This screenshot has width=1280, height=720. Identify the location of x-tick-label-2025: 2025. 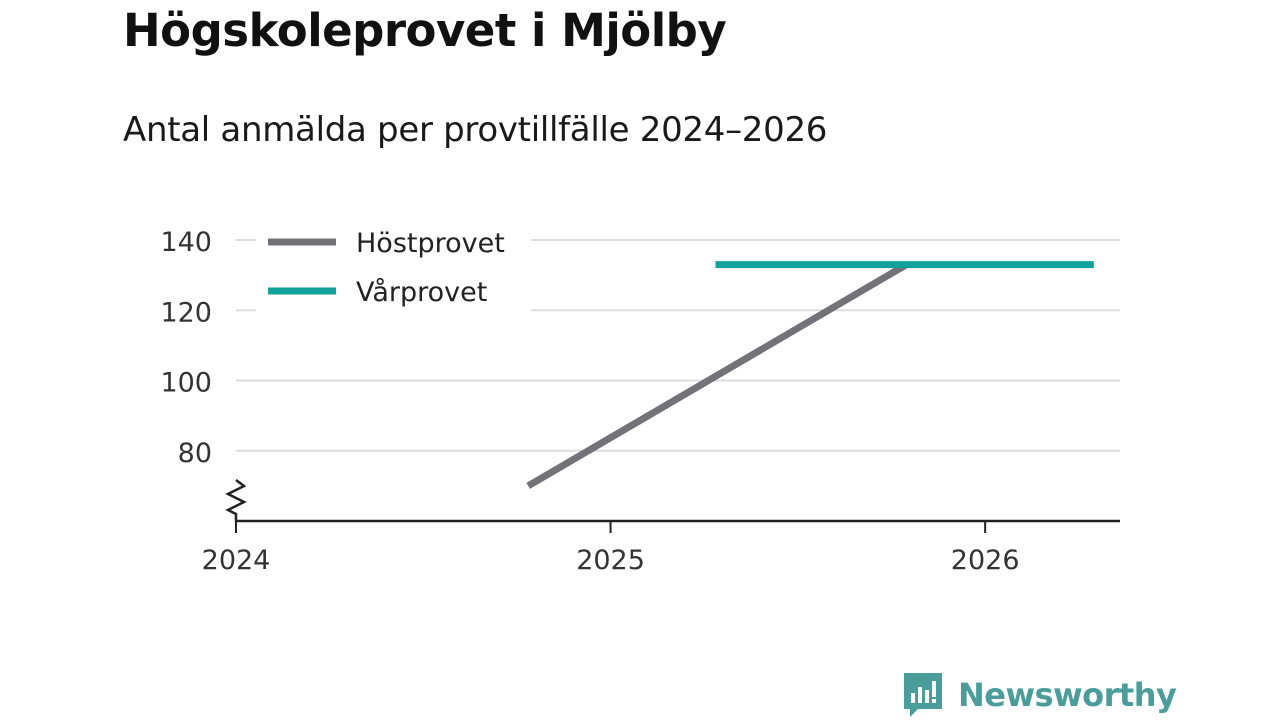
(610, 560).